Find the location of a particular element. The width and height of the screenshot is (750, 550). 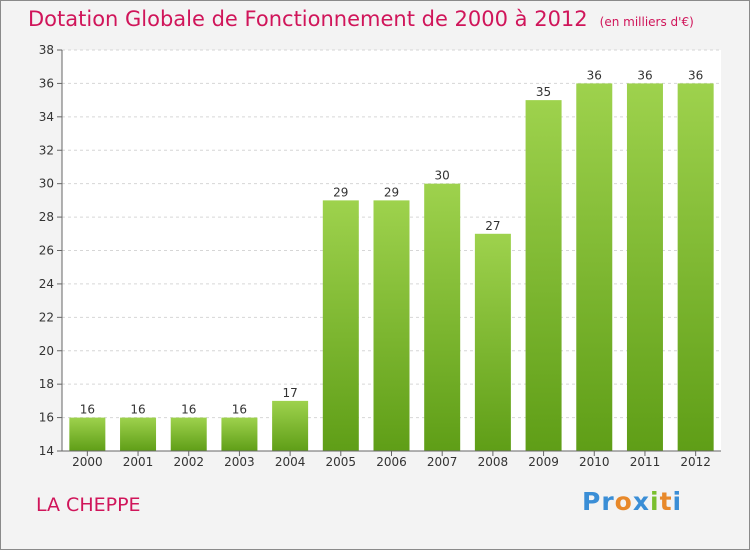

x-tick-label: 2004 is located at coordinates (290, 462).